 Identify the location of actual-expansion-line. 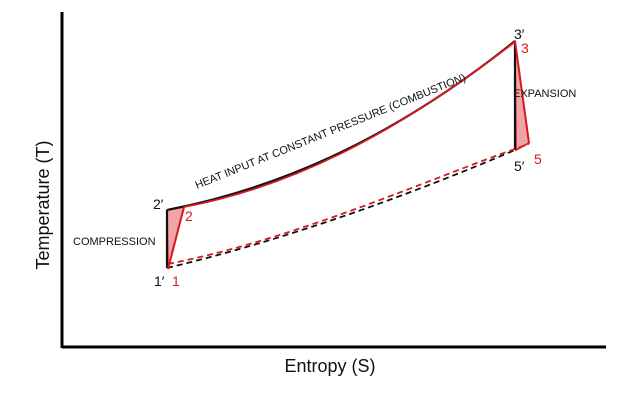
(522, 92).